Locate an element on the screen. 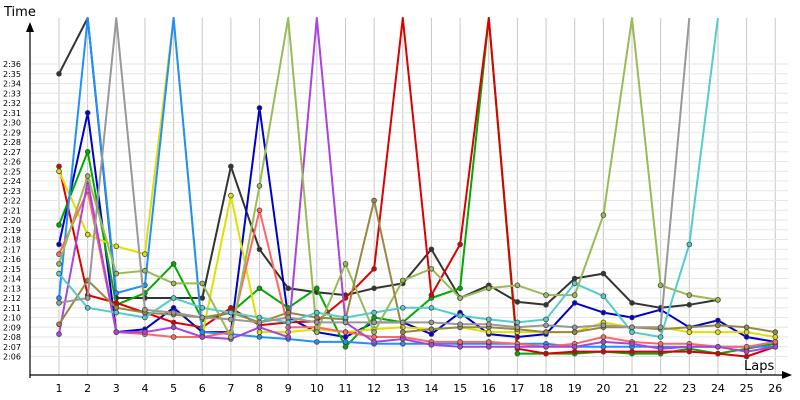  y-tick-label: 2:20 is located at coordinates (12, 220).